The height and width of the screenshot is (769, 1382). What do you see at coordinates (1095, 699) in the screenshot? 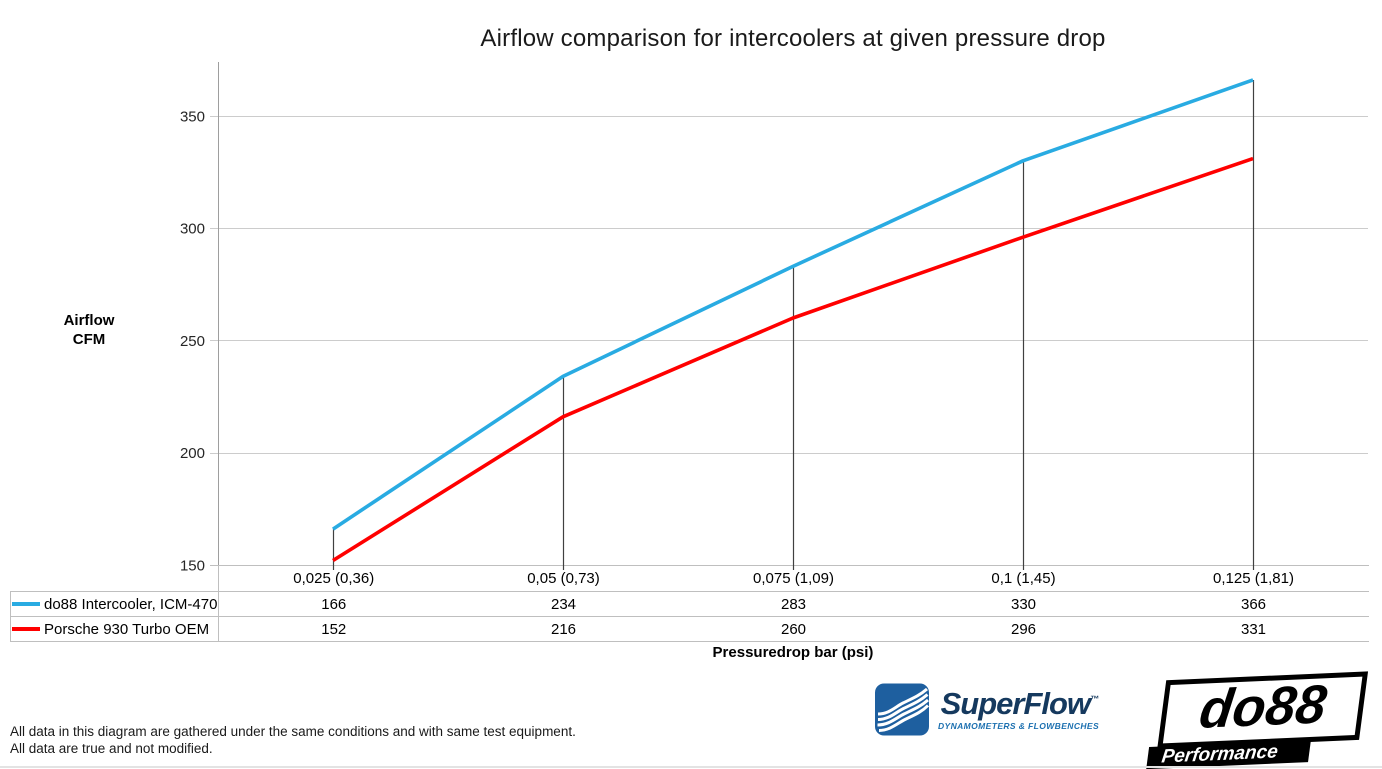
I see `trademark-symbol: ™` at bounding box center [1095, 699].